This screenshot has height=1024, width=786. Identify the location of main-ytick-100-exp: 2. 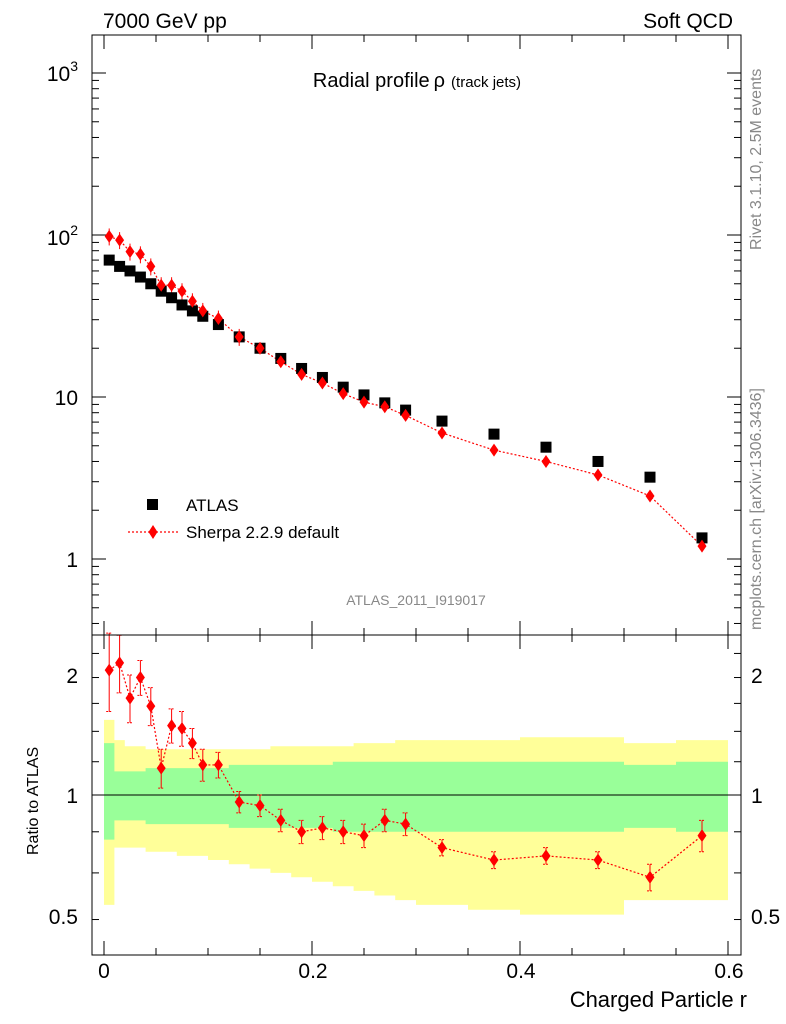
(74, 230).